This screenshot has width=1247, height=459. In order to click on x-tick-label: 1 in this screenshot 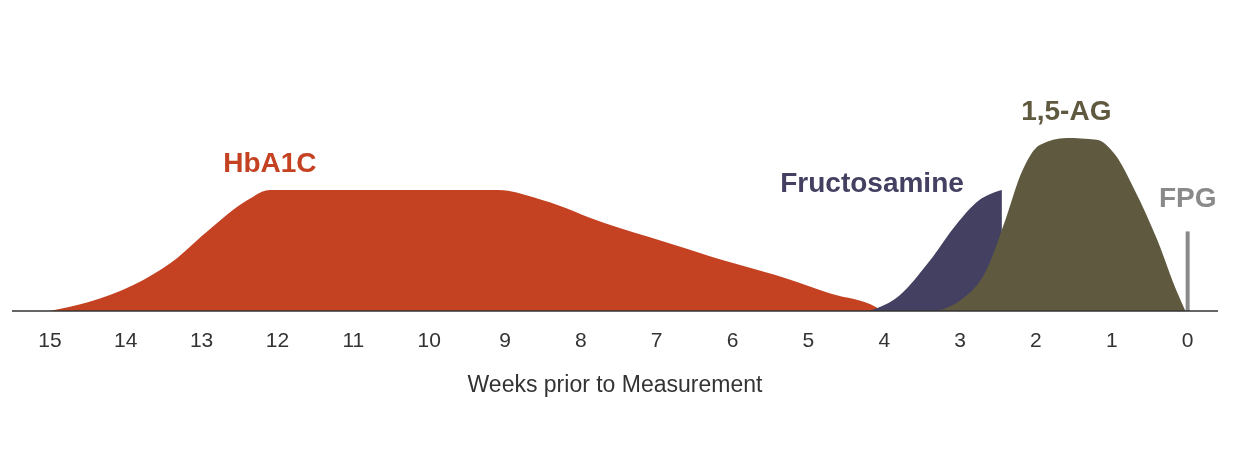, I will do `click(1111, 339)`.